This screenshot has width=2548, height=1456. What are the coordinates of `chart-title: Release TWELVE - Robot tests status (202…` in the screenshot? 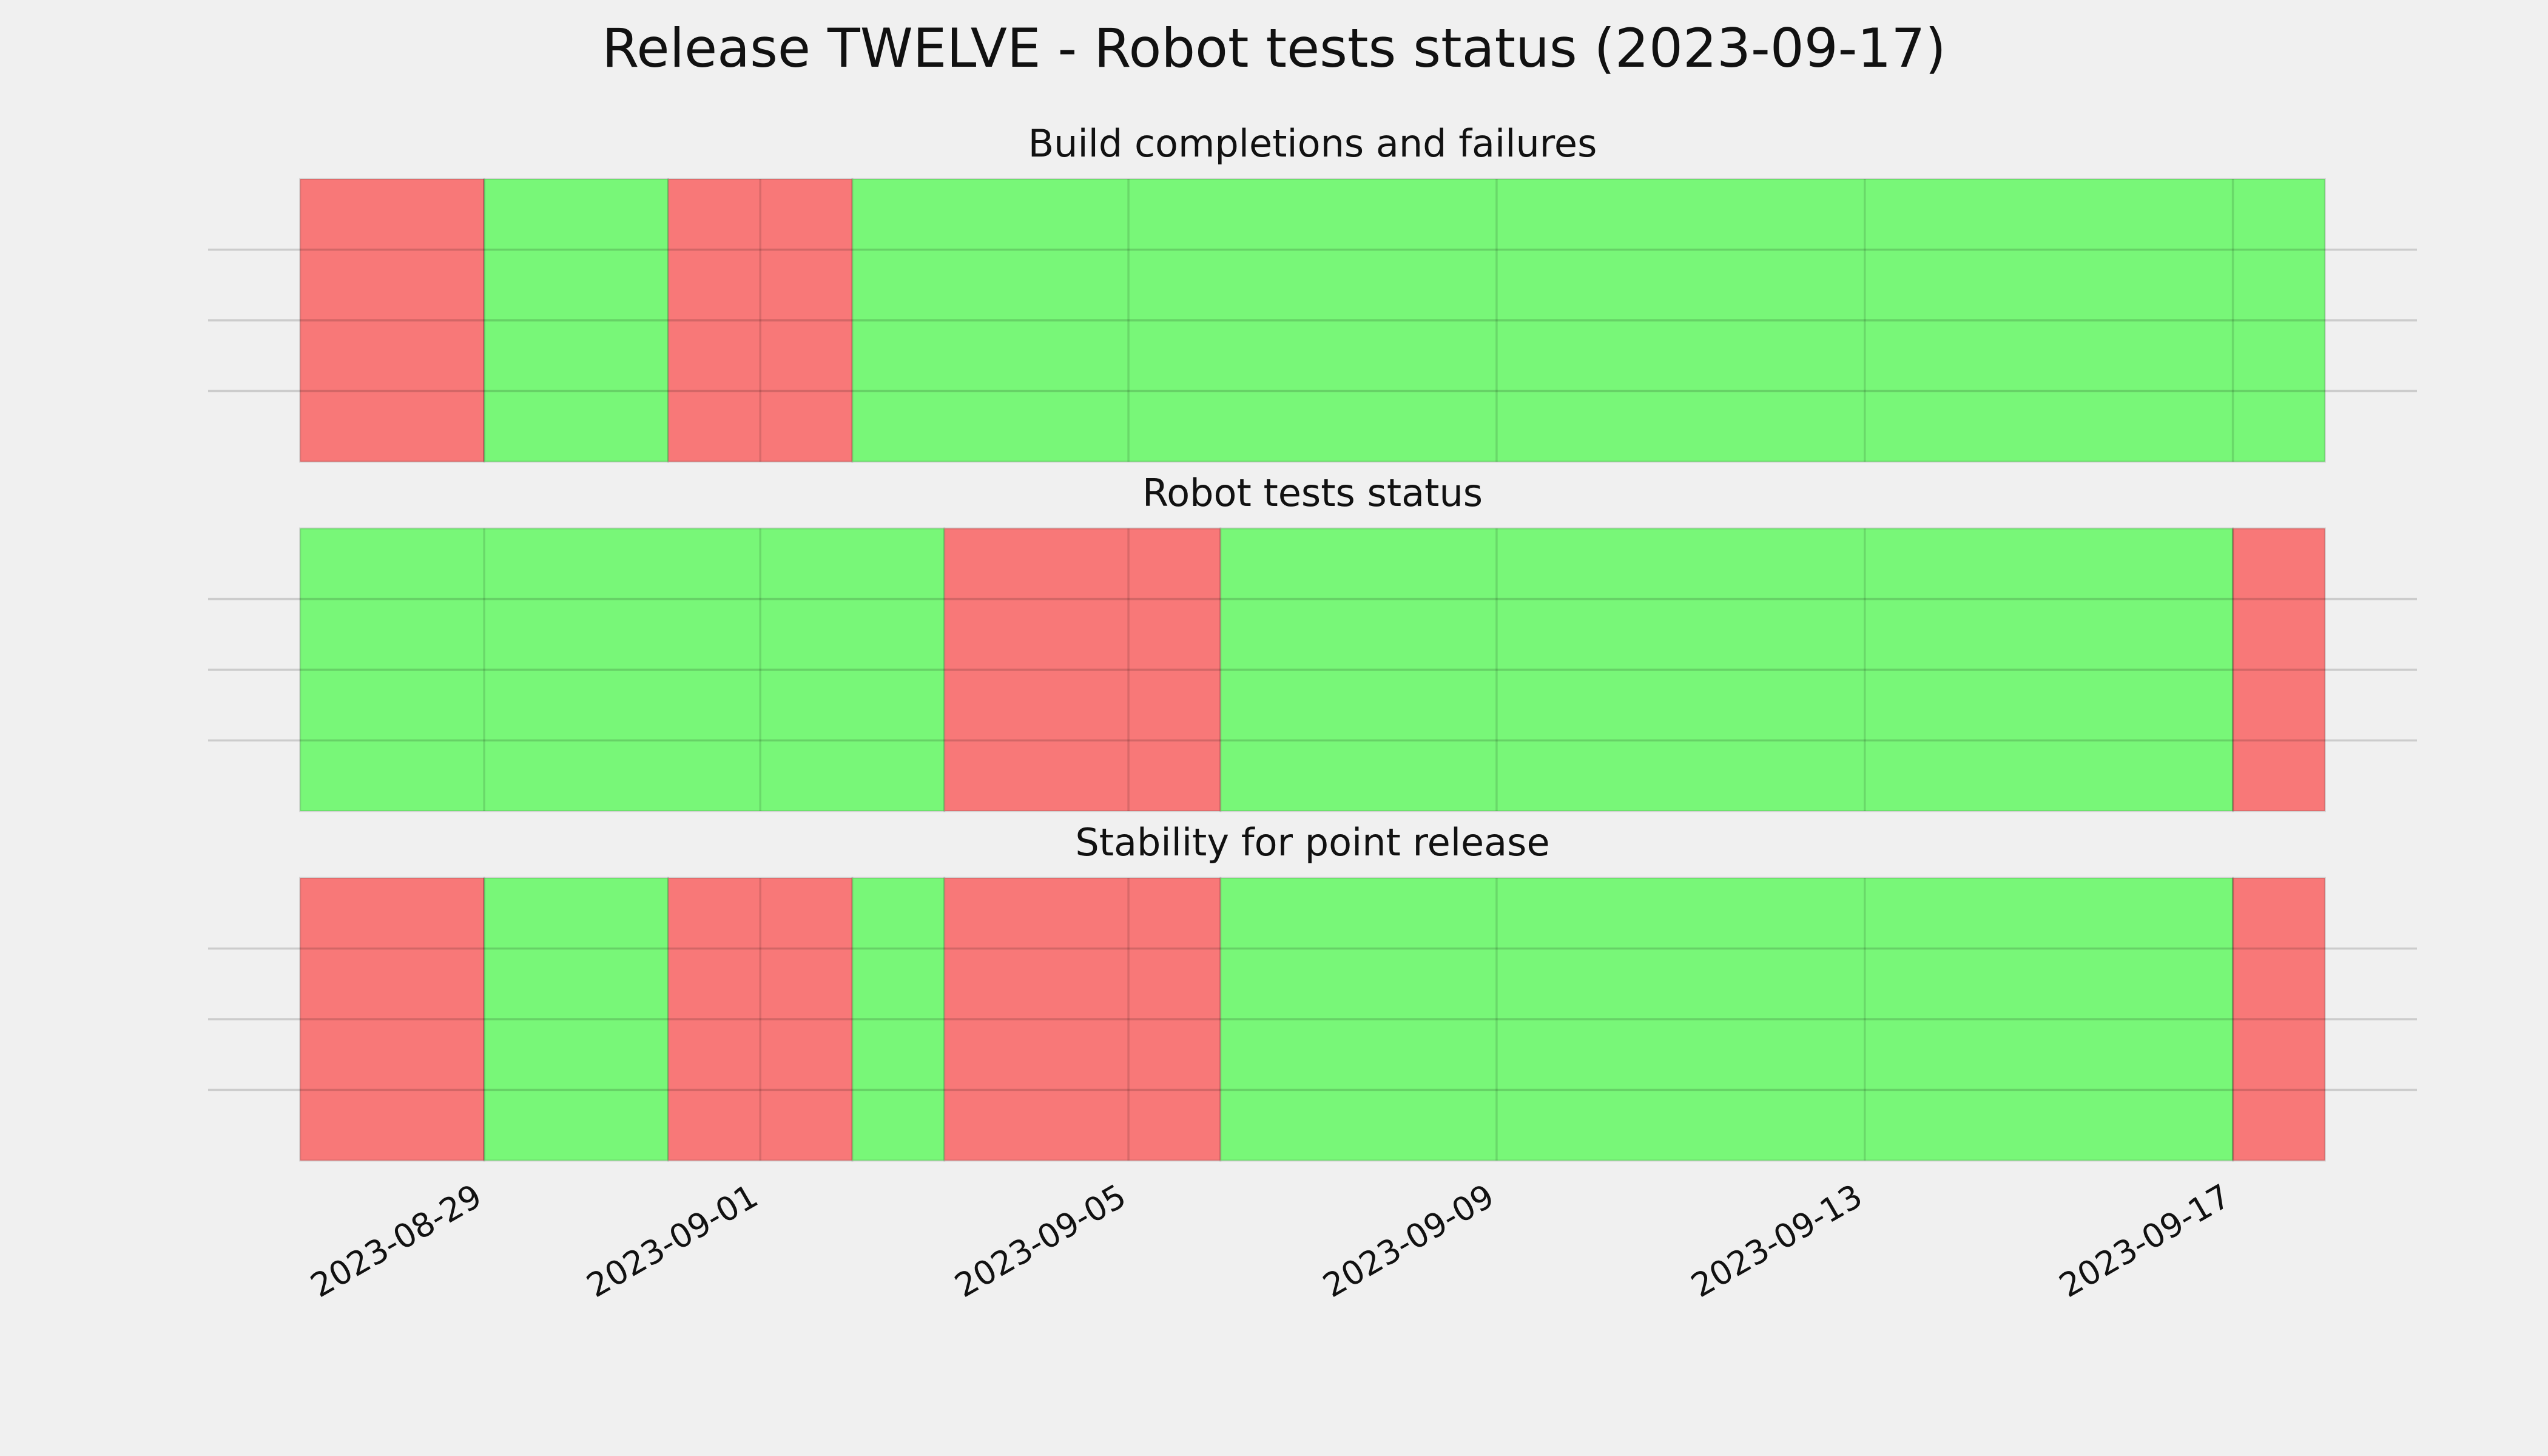 It's located at (1274, 48).